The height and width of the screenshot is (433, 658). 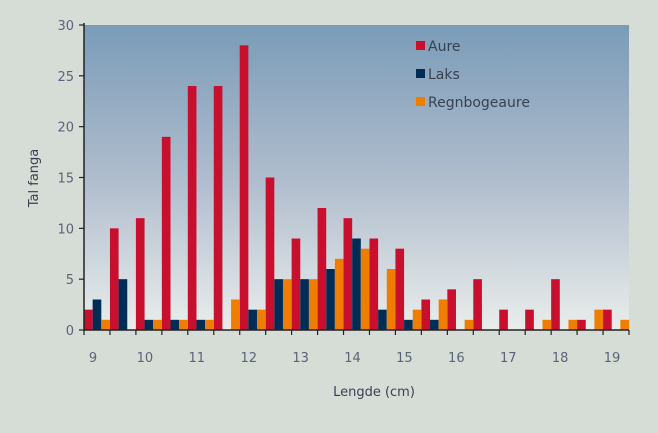 I want to click on y-tick-label: 5, so click(x=70, y=280).